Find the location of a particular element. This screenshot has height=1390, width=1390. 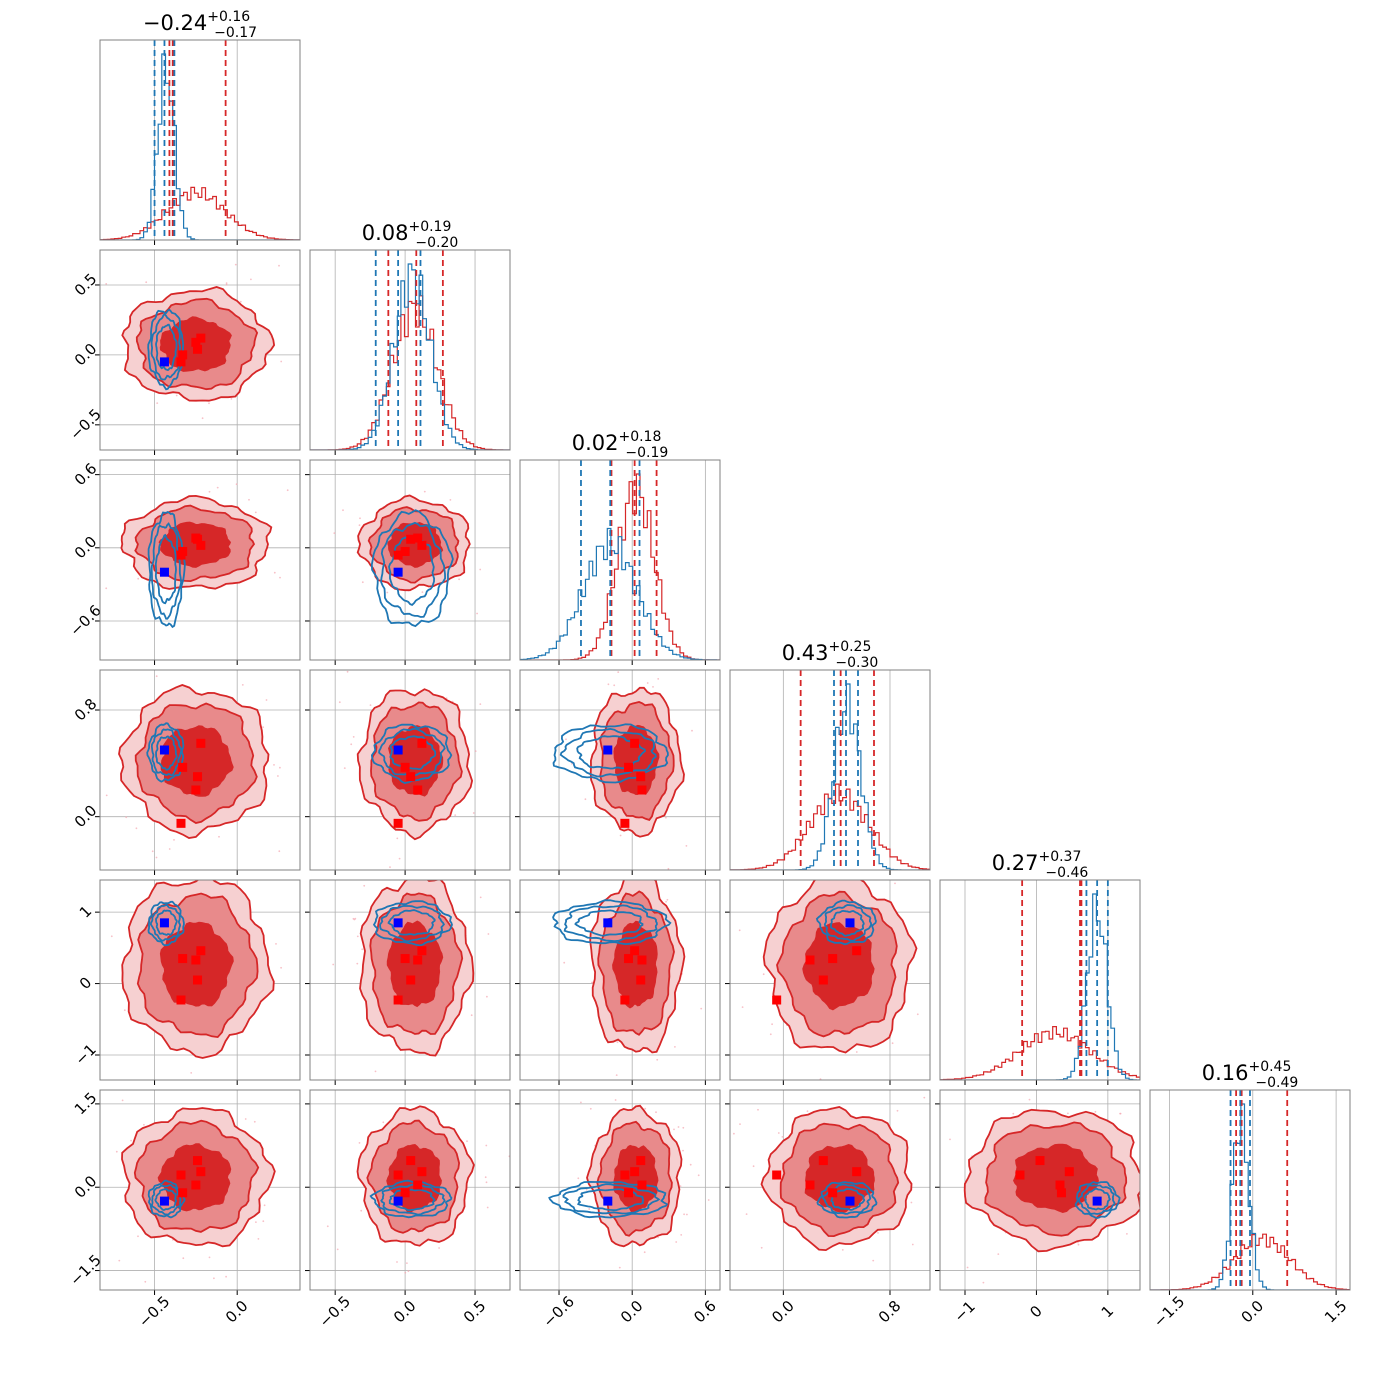

x-tick-label: 0.8 is located at coordinates (890, 1312).